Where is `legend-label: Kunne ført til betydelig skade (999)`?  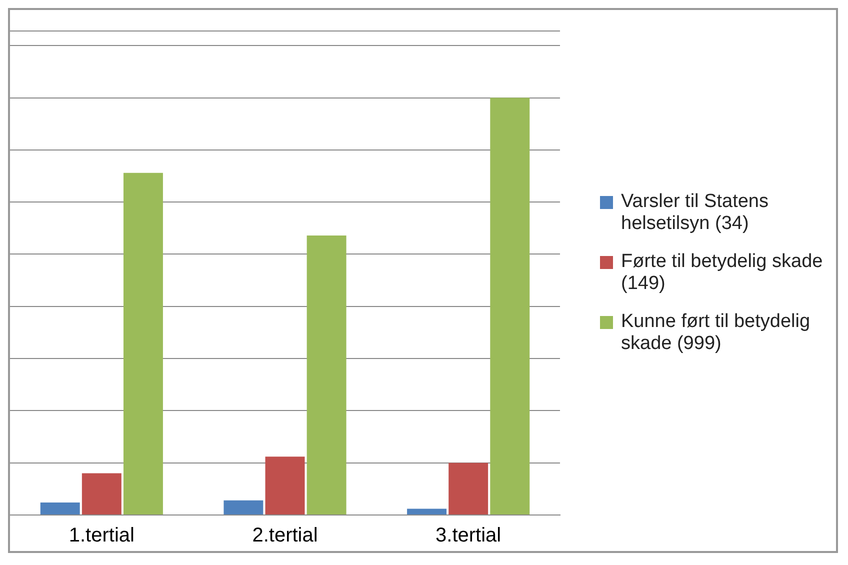 legend-label: Kunne ført til betydelig skade (999) is located at coordinates (716, 332).